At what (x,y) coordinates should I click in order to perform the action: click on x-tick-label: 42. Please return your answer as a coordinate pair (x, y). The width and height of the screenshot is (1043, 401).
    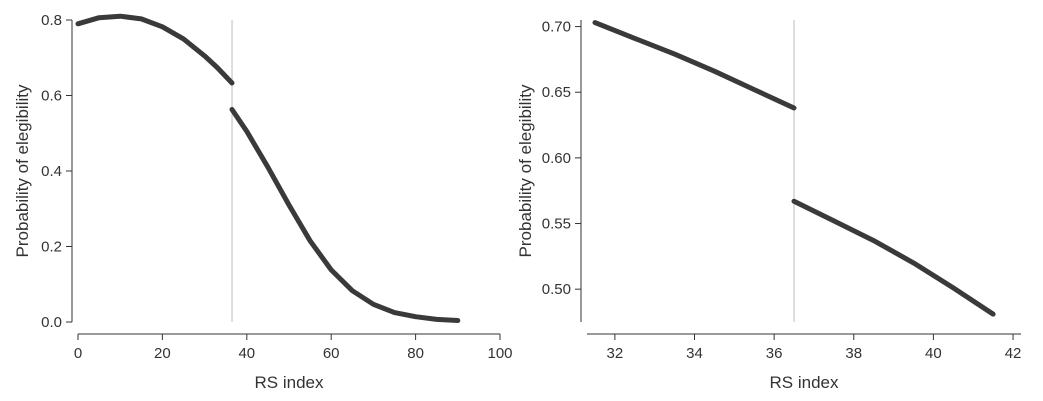
    Looking at the image, I should click on (1013, 353).